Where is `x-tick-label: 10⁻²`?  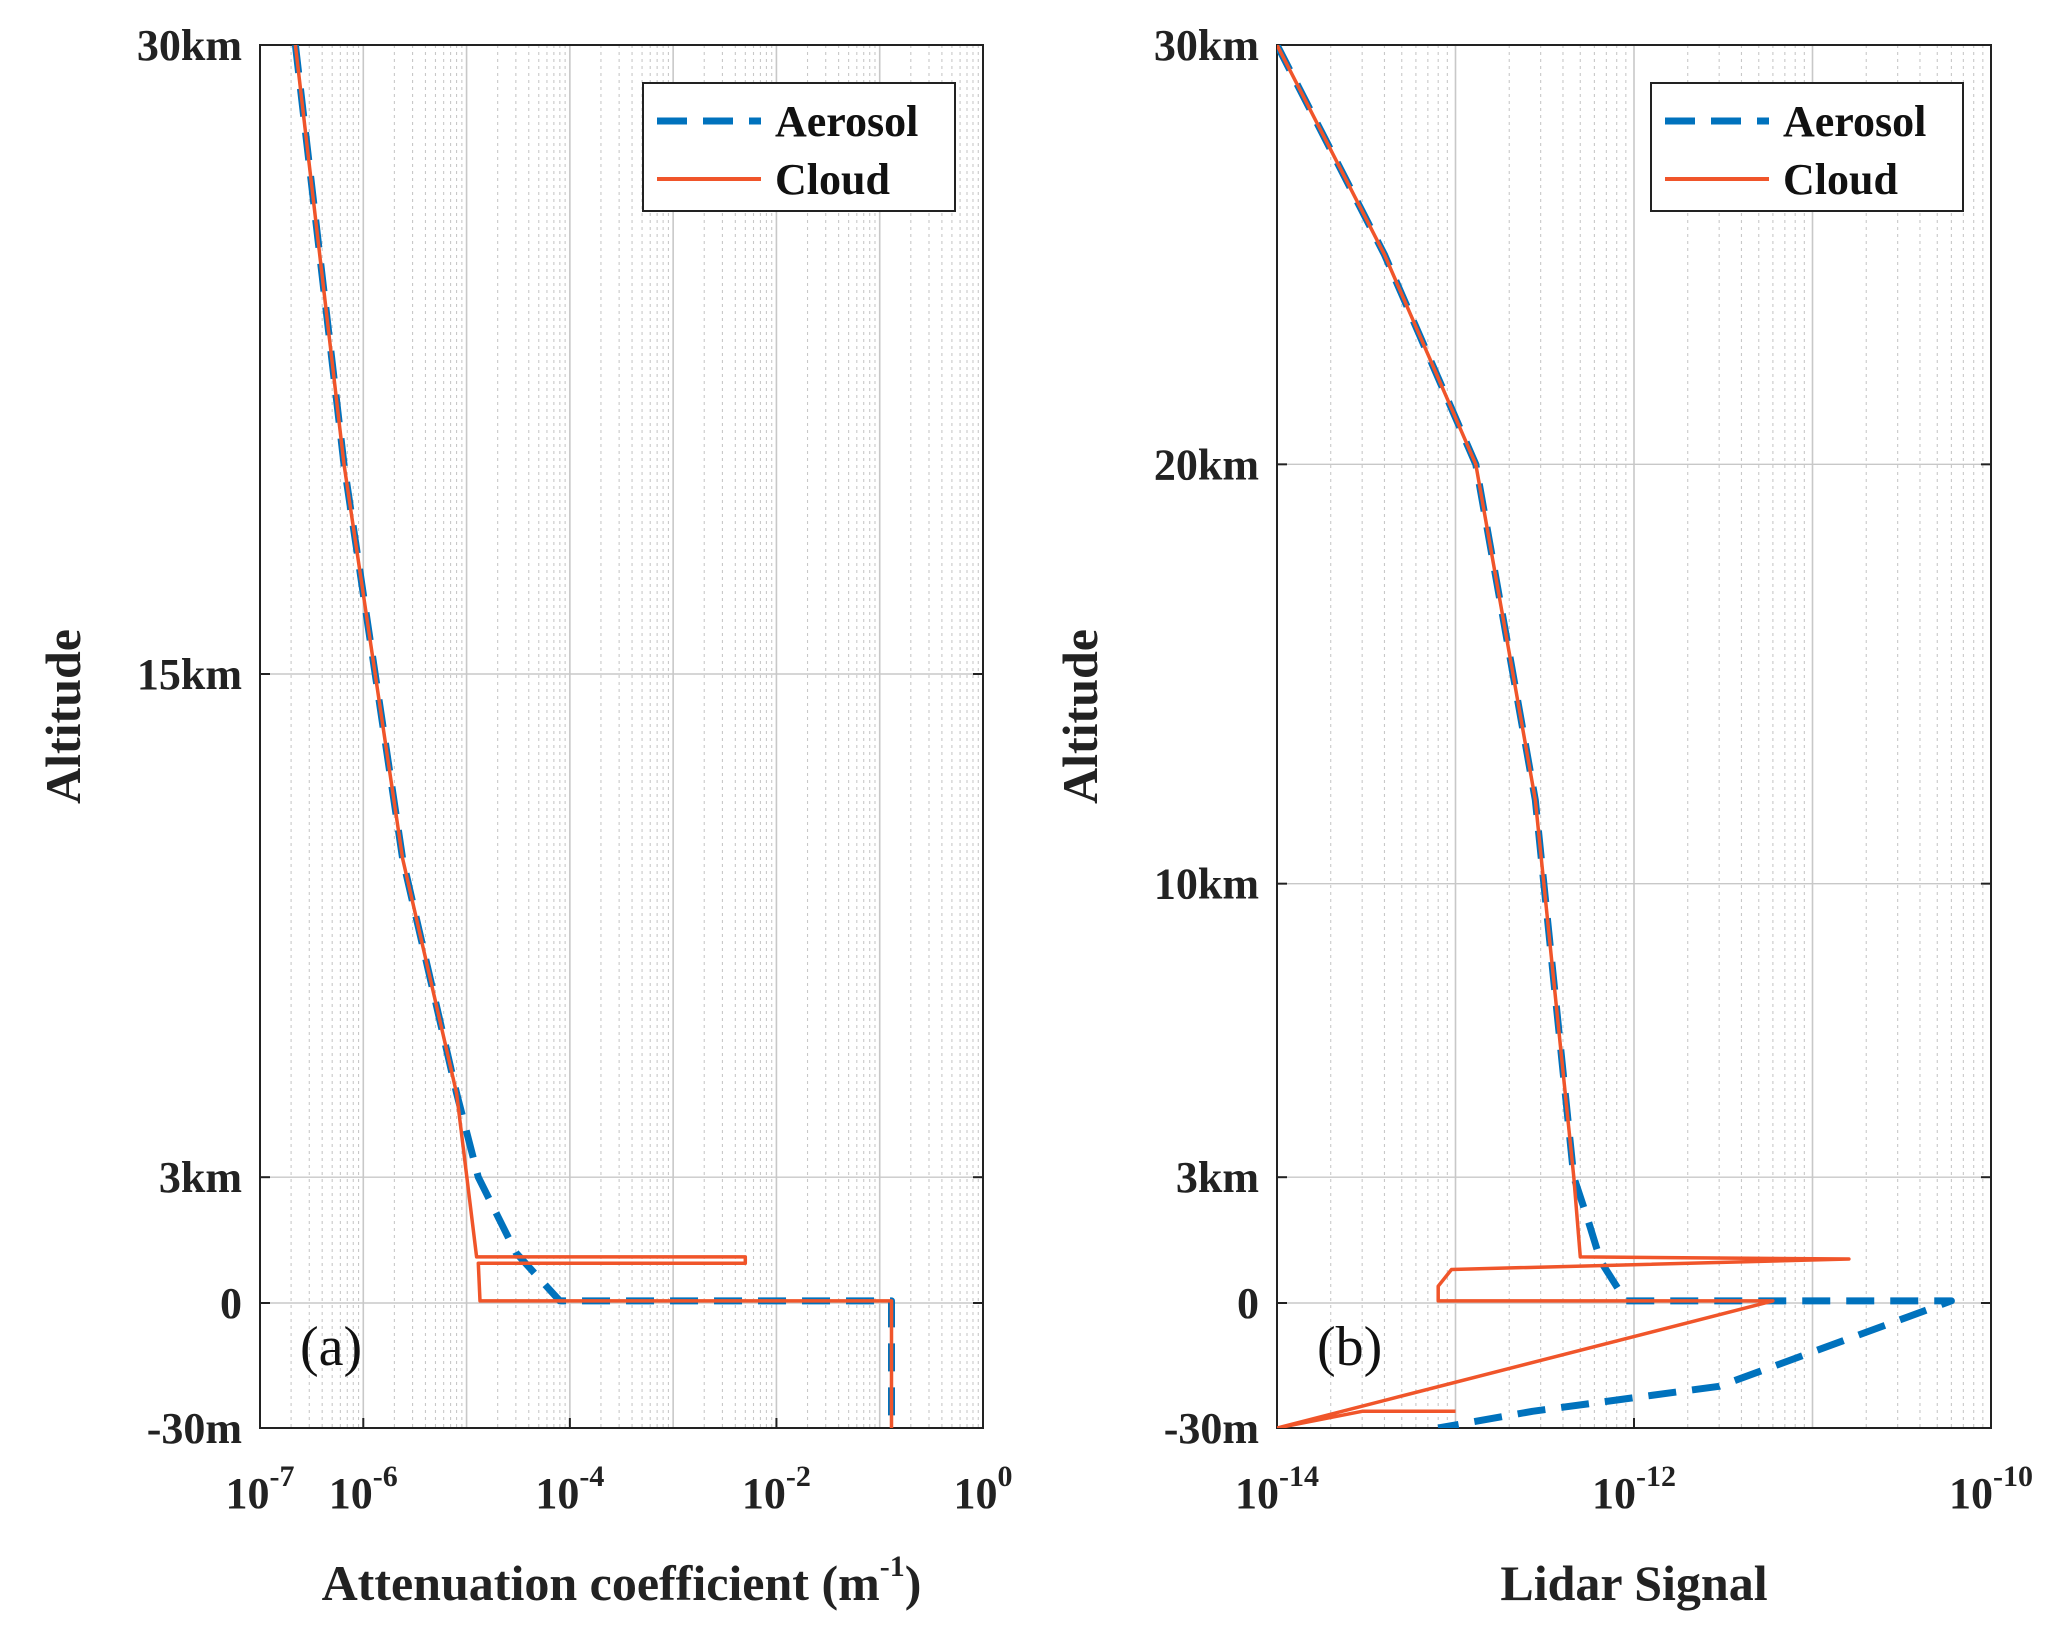
x-tick-label: 10⁻² is located at coordinates (776, 1489).